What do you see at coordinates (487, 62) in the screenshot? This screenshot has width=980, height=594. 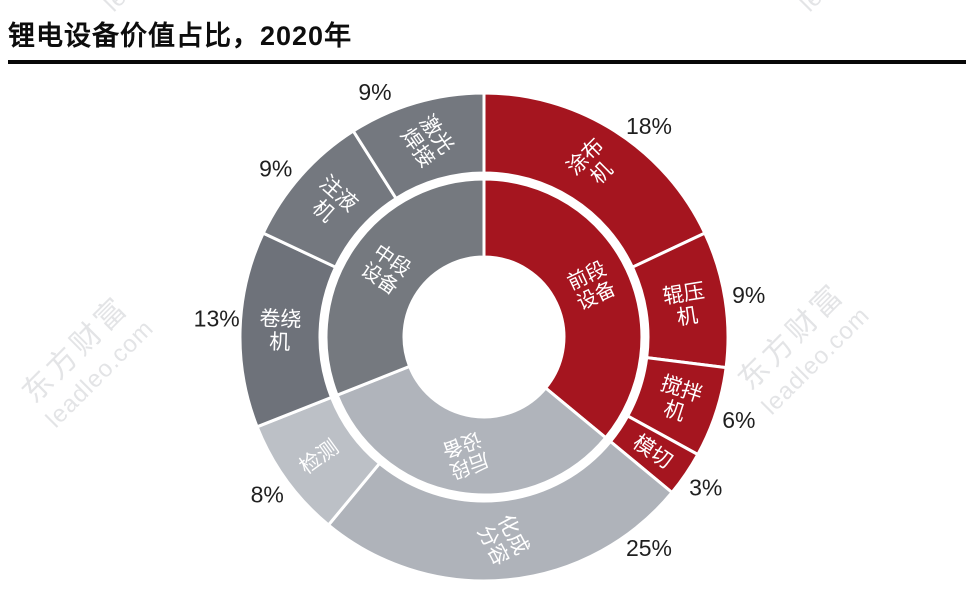 I see `title-underline` at bounding box center [487, 62].